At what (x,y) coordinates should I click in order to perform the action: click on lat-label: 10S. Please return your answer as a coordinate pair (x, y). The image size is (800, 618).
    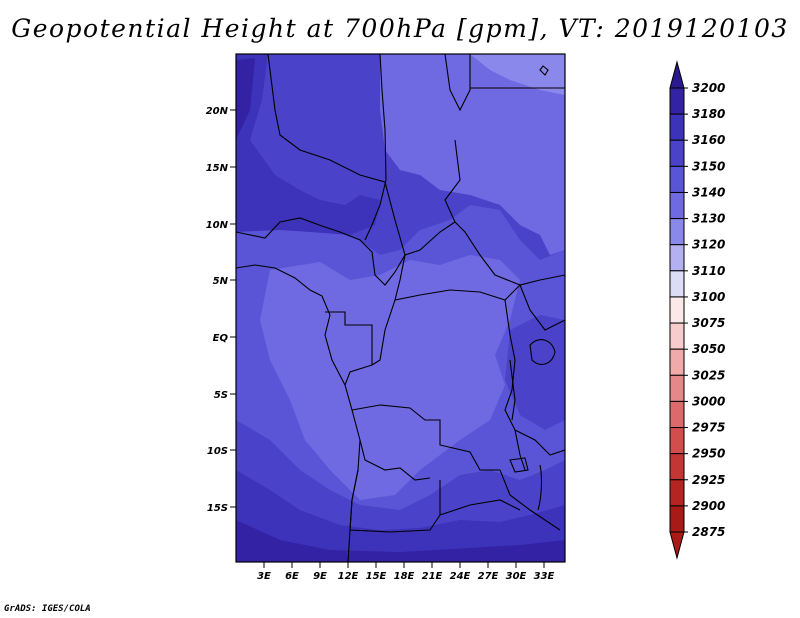
    Looking at the image, I should click on (217, 451).